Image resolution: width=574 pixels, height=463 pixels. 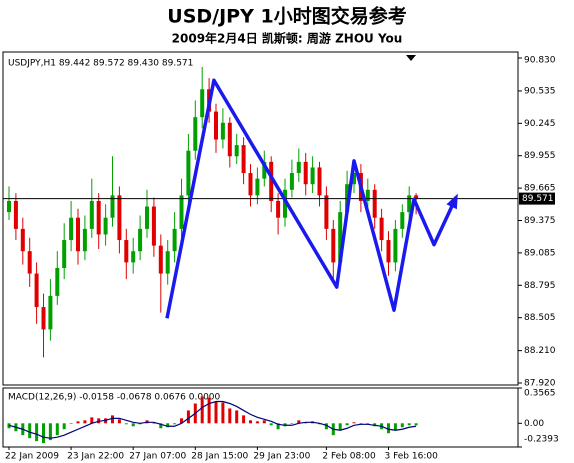 I want to click on current-price-box, so click(x=537, y=198).